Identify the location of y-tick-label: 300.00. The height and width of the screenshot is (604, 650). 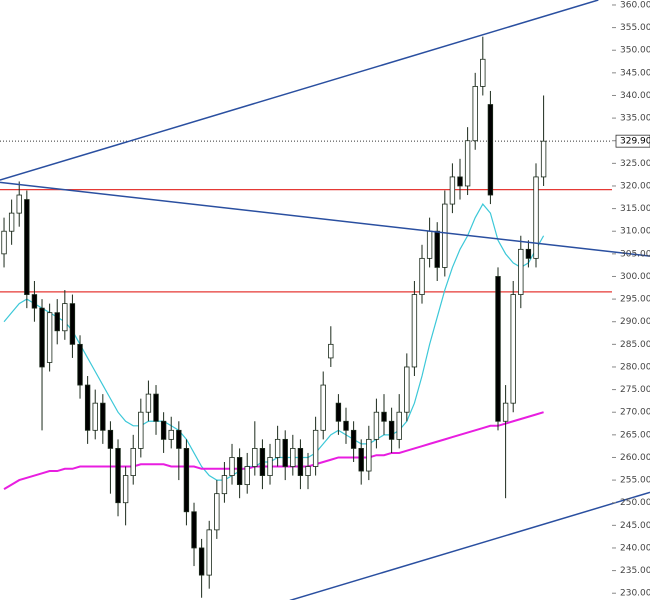
(635, 277).